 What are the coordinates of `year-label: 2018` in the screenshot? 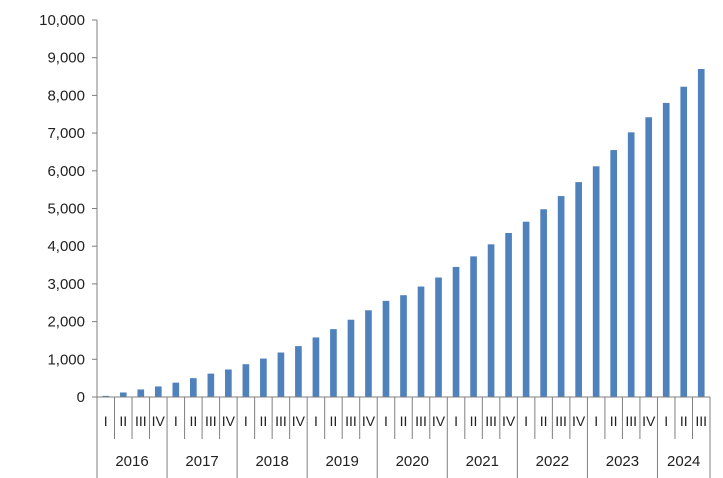 It's located at (271, 461).